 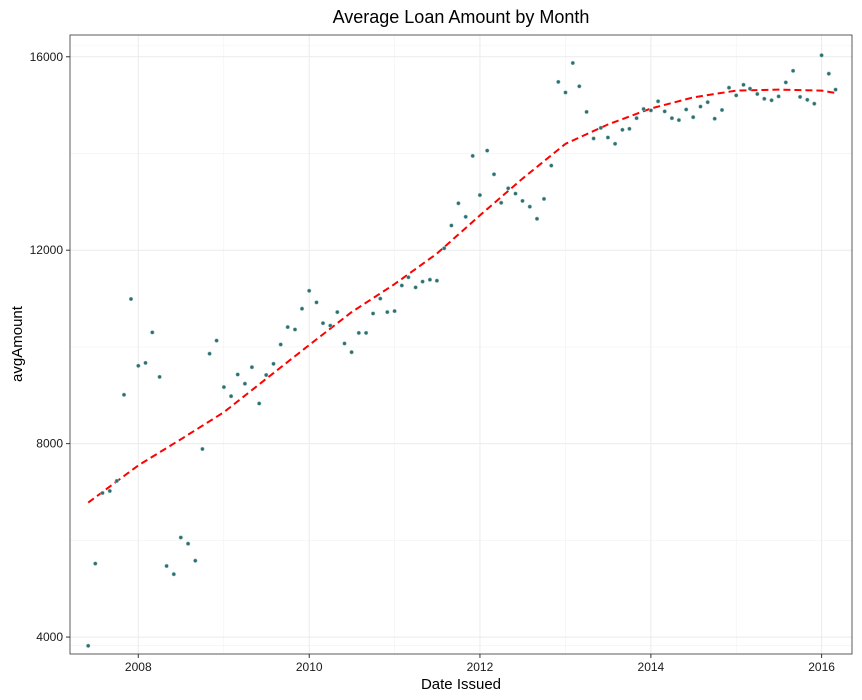 I want to click on y-tick-label: 12000, so click(x=47, y=250).